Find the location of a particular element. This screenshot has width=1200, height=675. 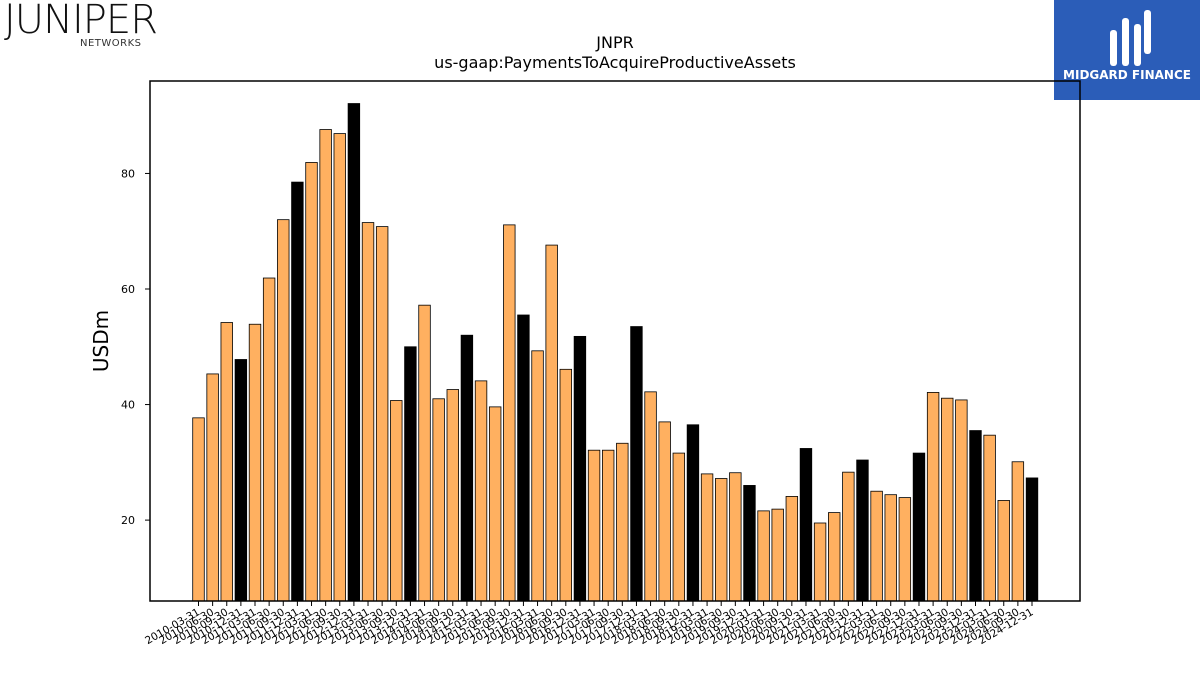

midgard-logo-text: MIDGARD FINANCE is located at coordinates (1127, 75).